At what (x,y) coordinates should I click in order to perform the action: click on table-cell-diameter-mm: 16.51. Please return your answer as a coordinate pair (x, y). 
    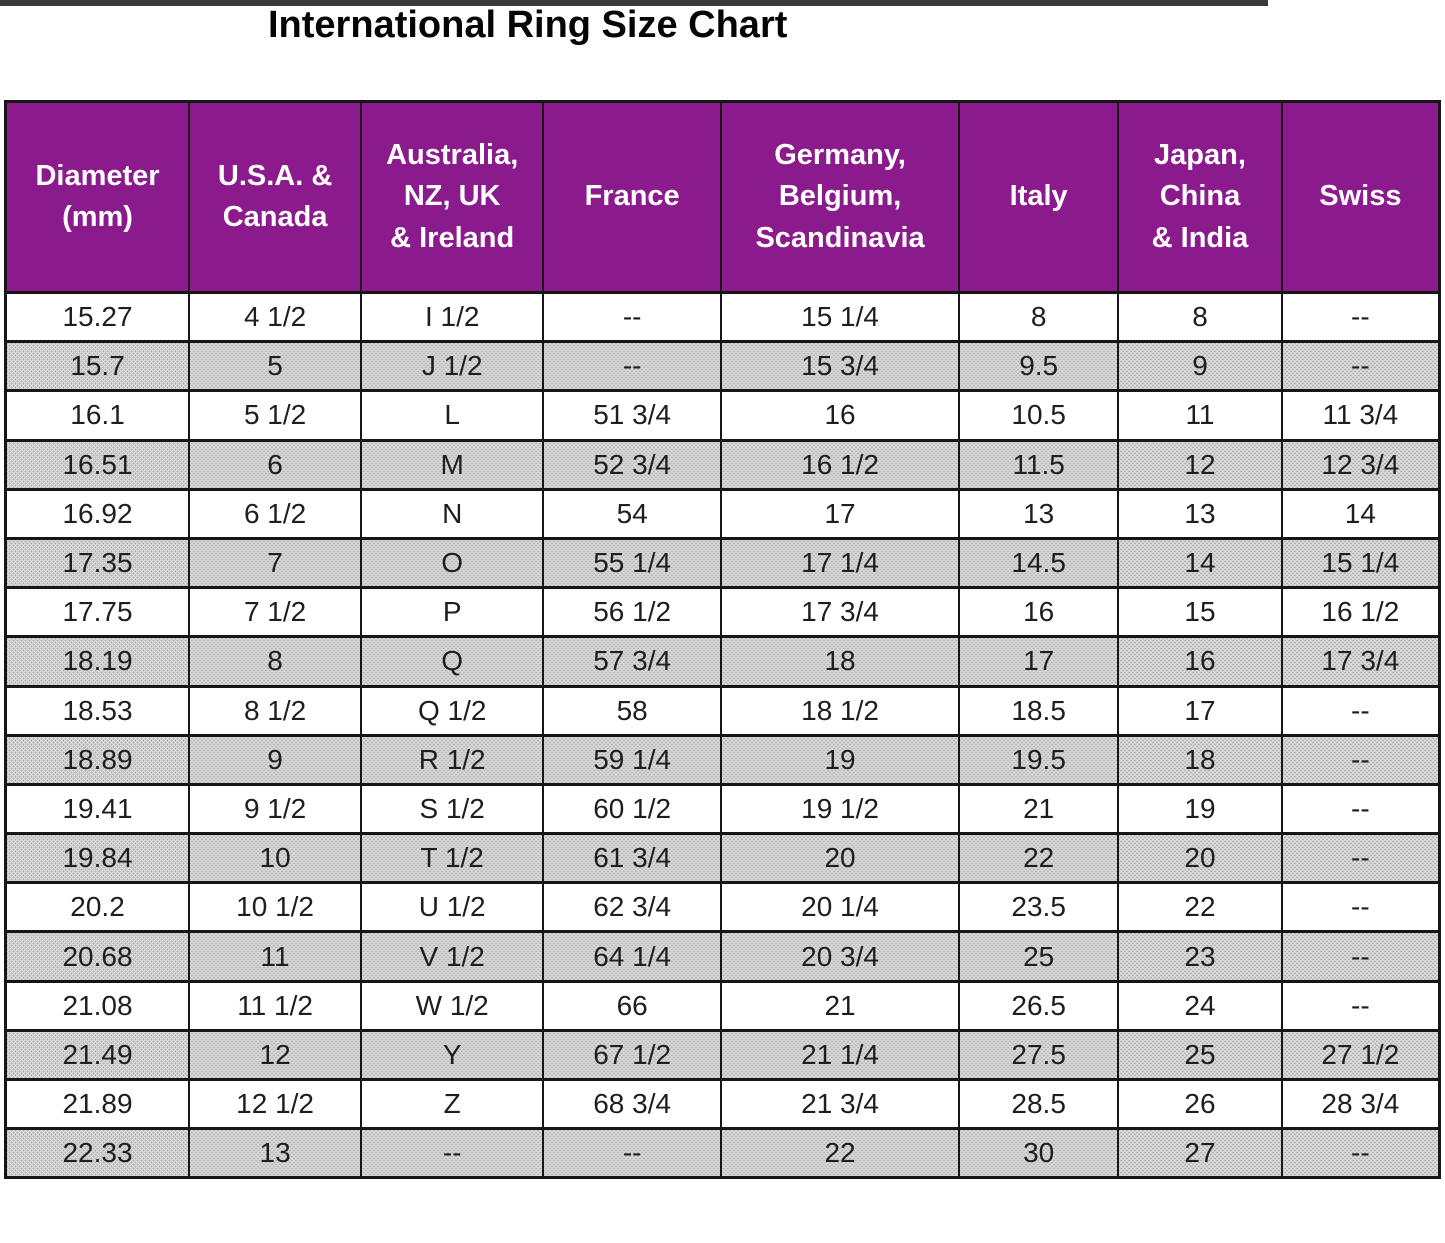
    Looking at the image, I should click on (97, 464).